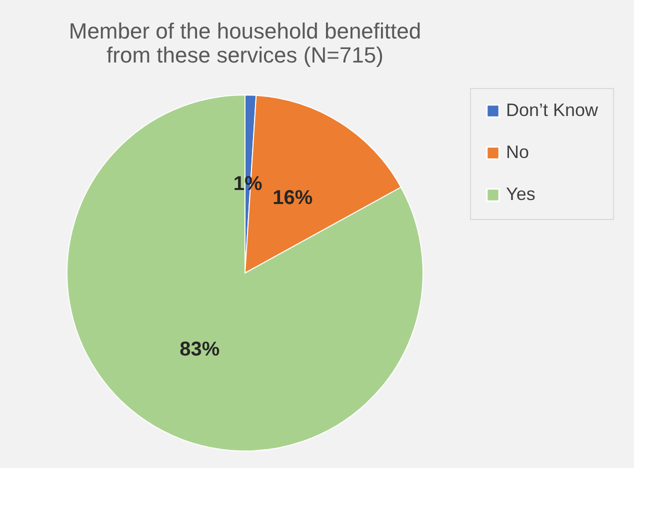 Image resolution: width=656 pixels, height=517 pixels. What do you see at coordinates (245, 31) in the screenshot?
I see `text: Member of the household benefitted` at bounding box center [245, 31].